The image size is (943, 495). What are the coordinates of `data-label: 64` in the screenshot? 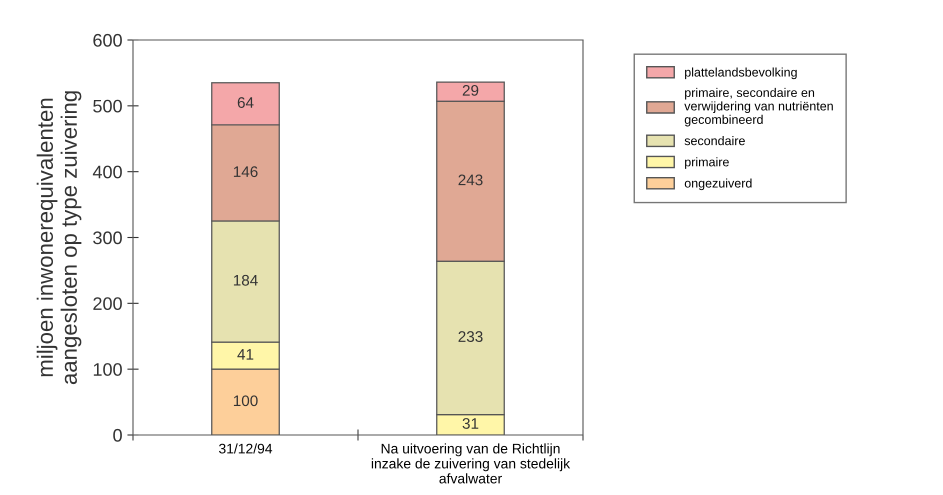 It's located at (246, 102).